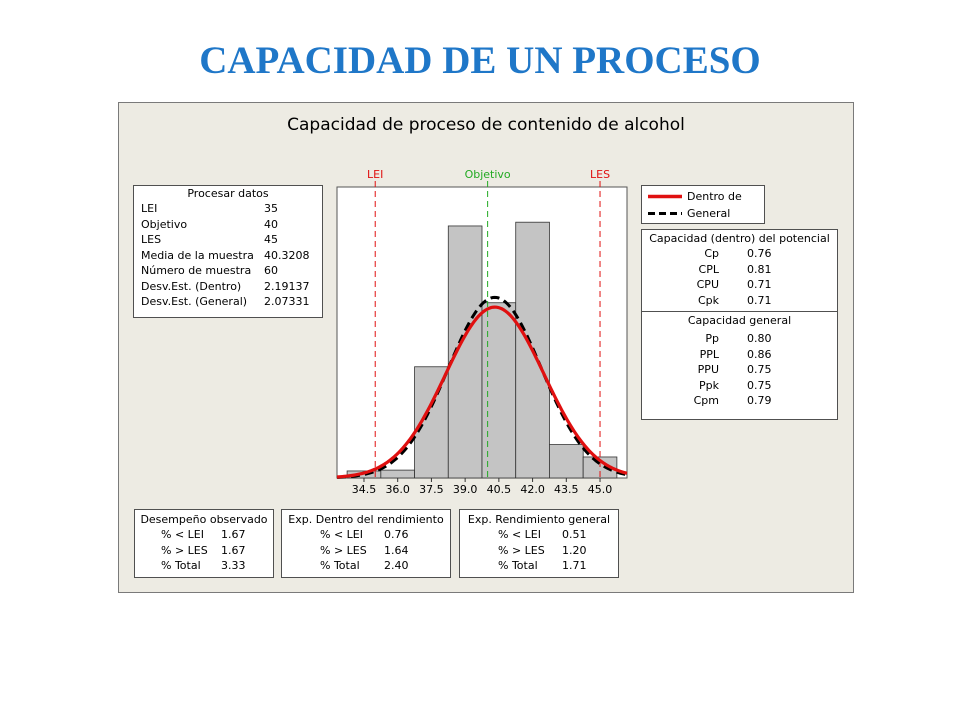 Image resolution: width=960 pixels, height=720 pixels. Describe the element at coordinates (194, 301) in the screenshot. I see `stat-label: Desv.Est. (General)` at that location.